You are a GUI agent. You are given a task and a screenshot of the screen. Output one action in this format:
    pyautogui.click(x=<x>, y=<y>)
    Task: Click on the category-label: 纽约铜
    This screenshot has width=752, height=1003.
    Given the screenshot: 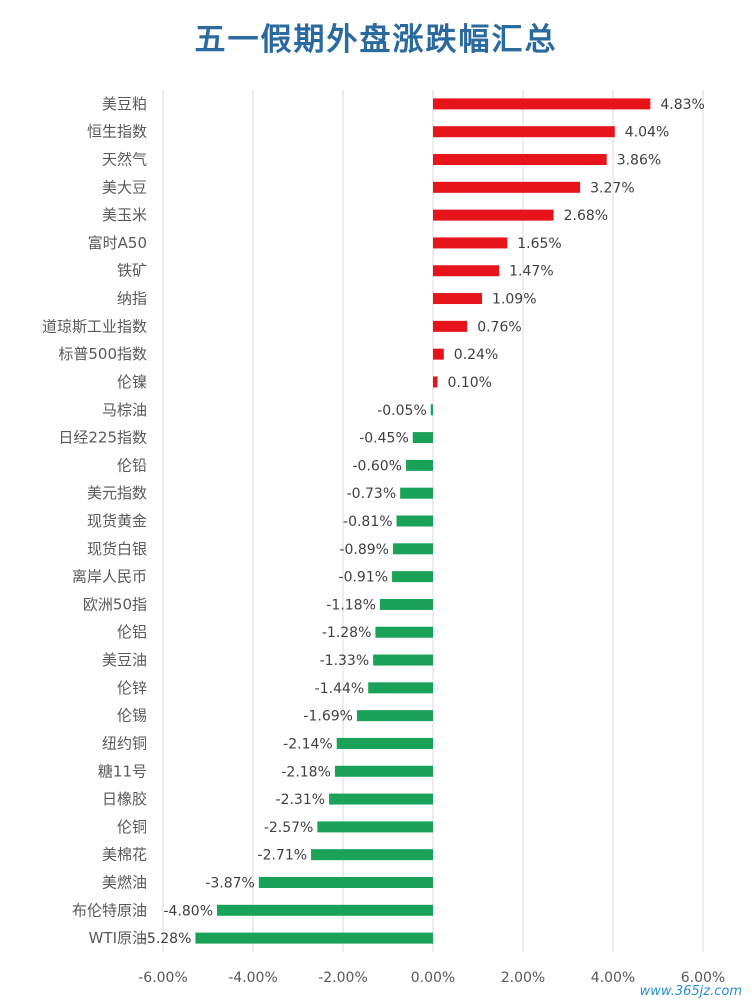 What is the action you would take?
    pyautogui.click(x=124, y=743)
    